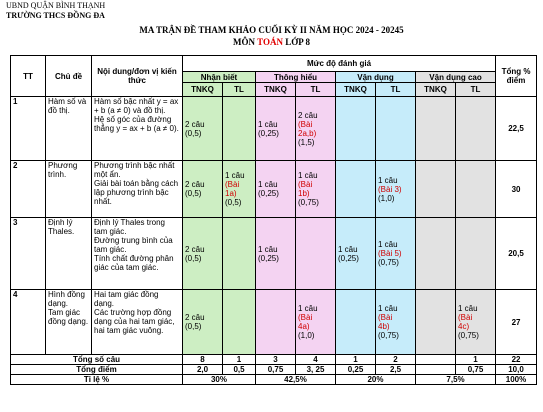 The image size is (543, 412). Describe the element at coordinates (232, 189) in the screenshot. I see `cell-ref: (Bài 1a)` at that location.